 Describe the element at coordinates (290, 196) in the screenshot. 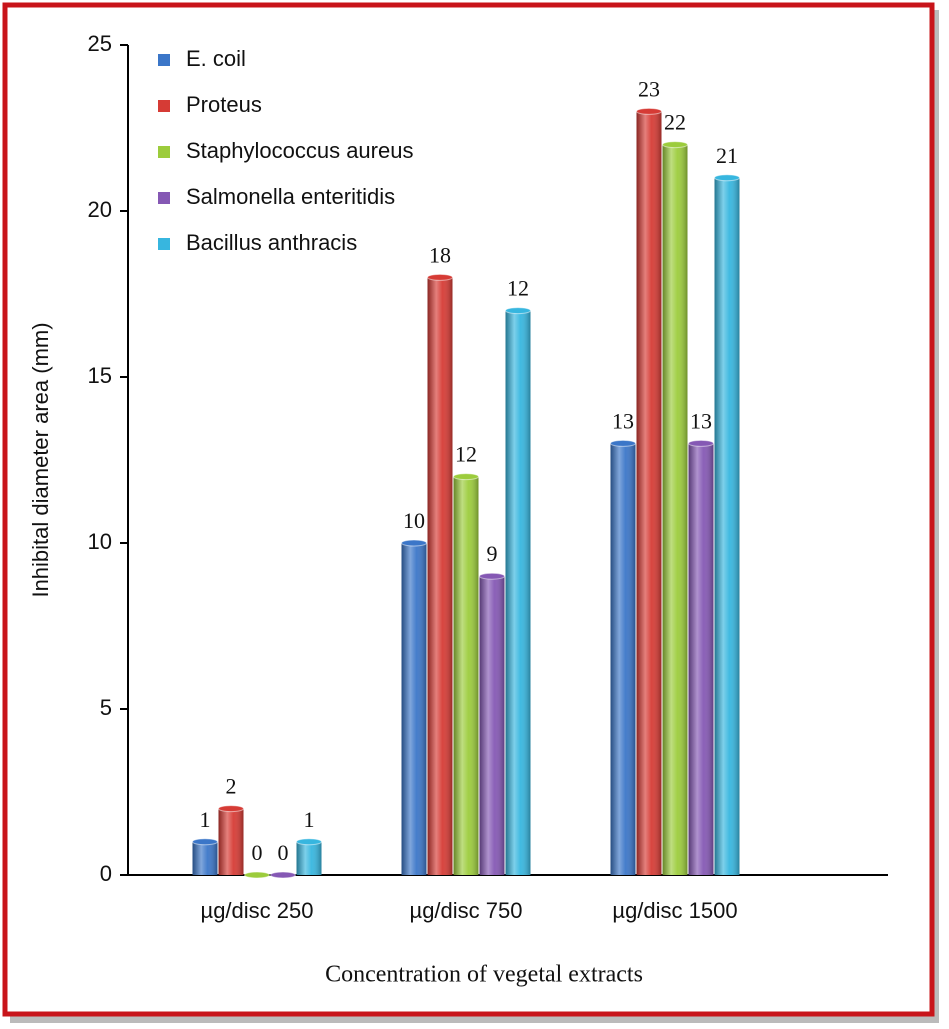

I see `legend-label: Salmonella enteritidis` at that location.